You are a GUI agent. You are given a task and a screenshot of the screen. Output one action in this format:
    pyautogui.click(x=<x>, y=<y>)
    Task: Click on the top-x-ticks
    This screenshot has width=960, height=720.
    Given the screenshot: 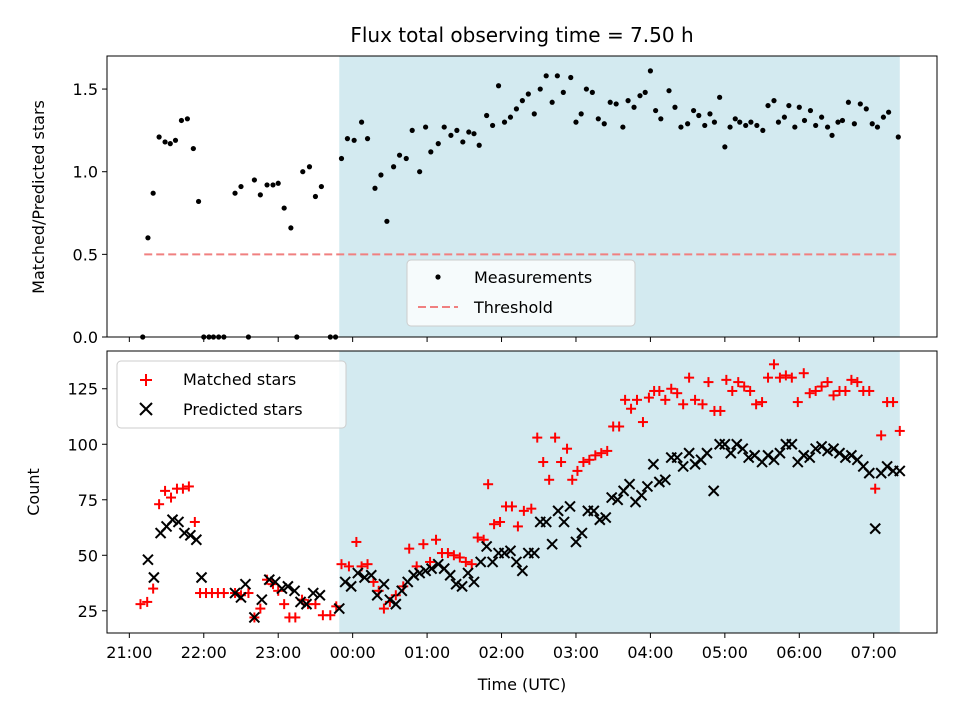 What is the action you would take?
    pyautogui.click(x=501, y=339)
    